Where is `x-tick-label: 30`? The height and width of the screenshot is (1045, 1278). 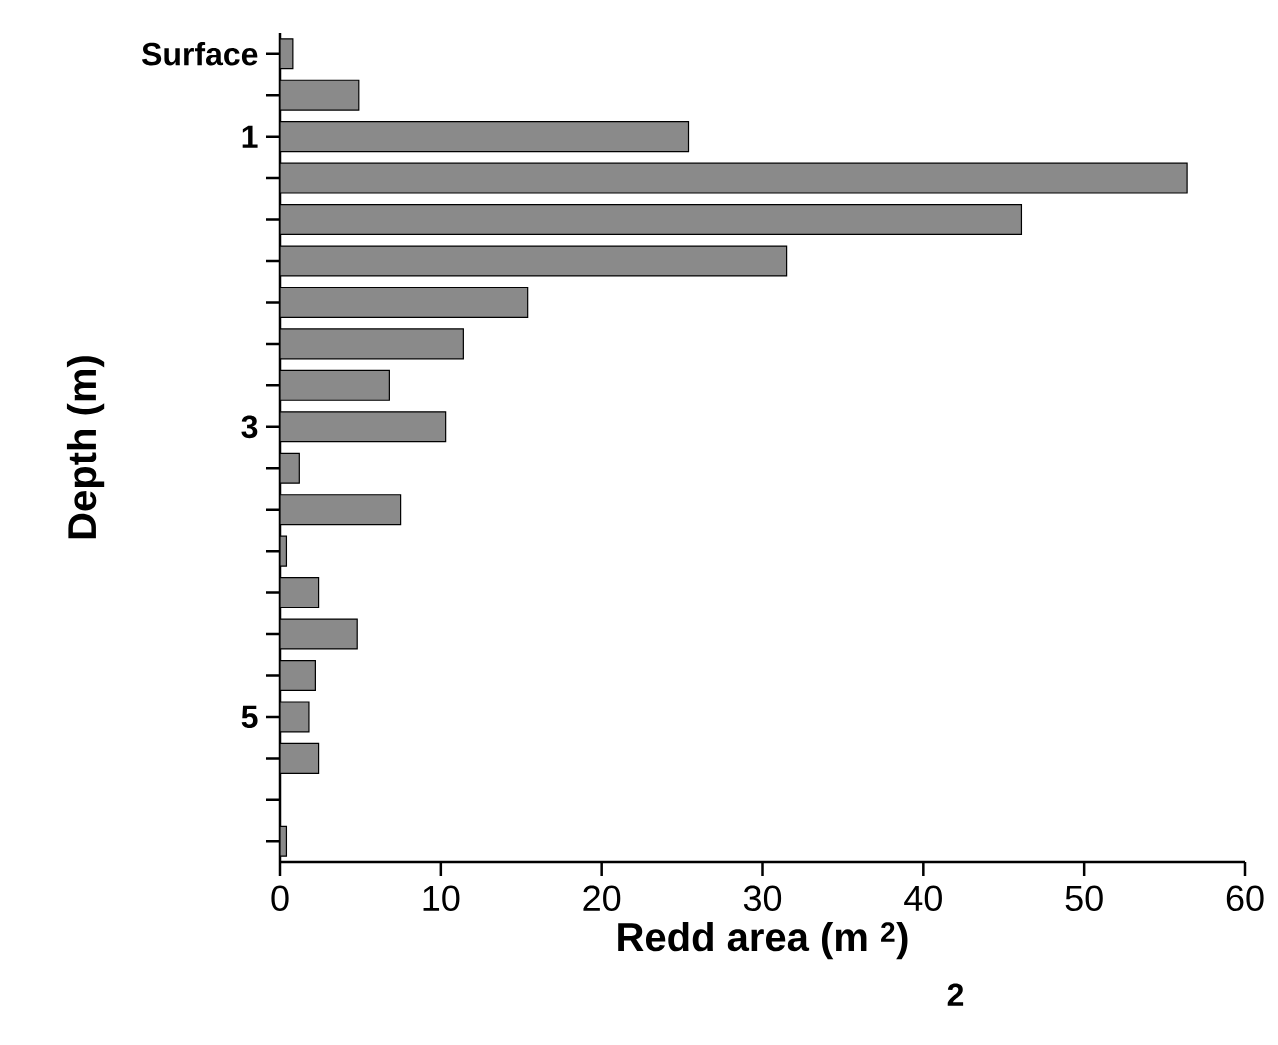 x-tick-label: 30 is located at coordinates (762, 898).